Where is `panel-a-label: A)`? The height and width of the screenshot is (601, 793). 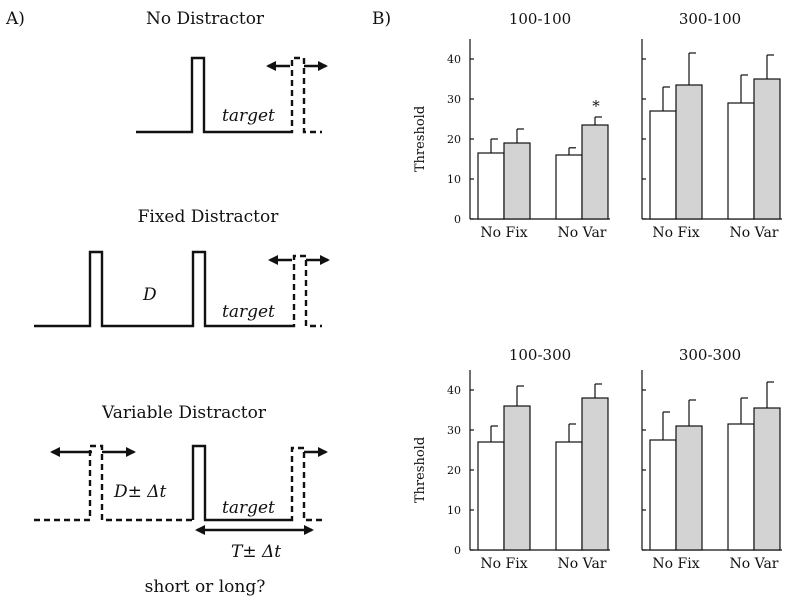 panel-a-label: A) is located at coordinates (15, 19).